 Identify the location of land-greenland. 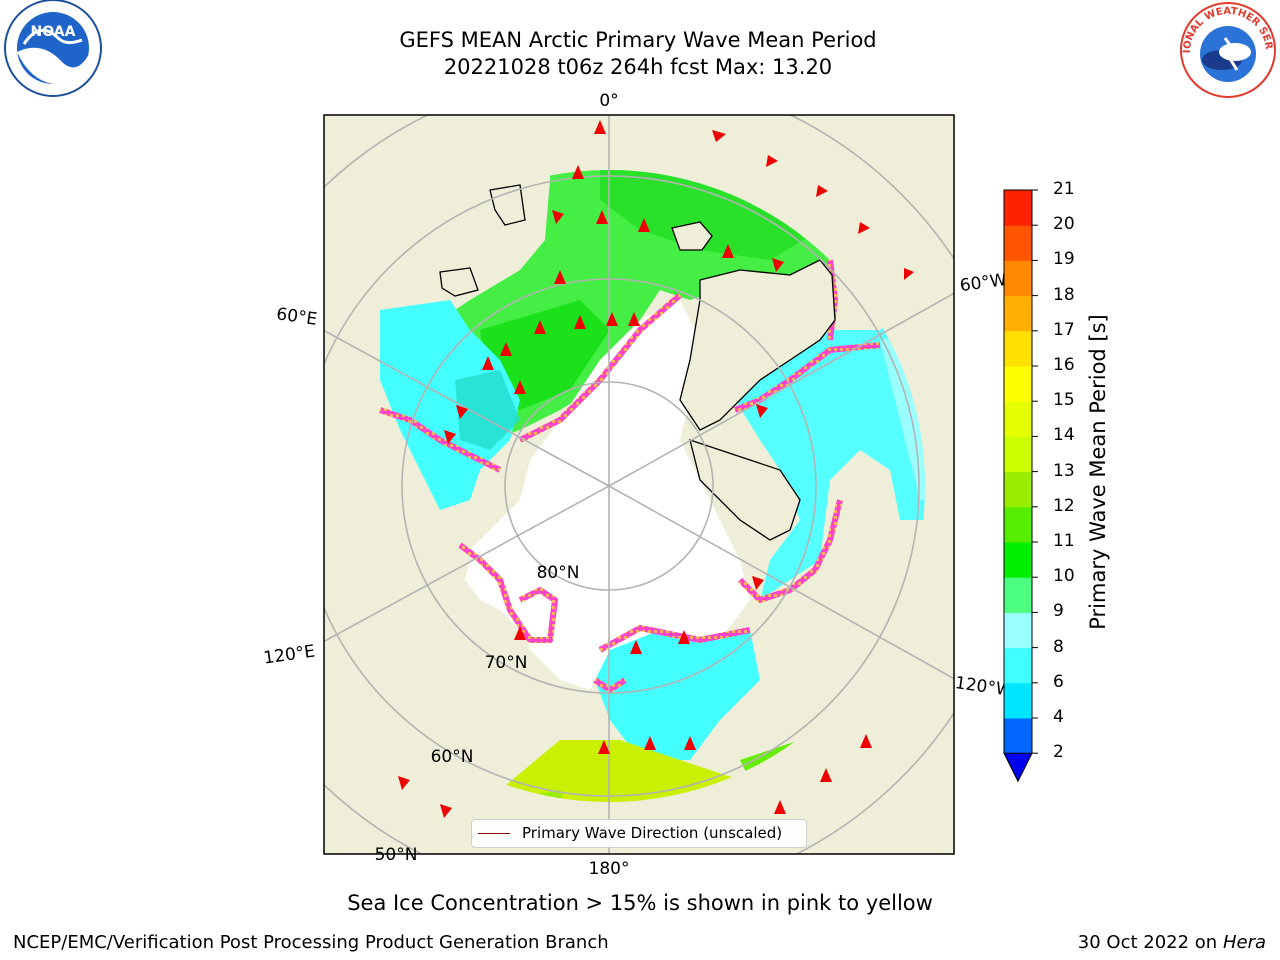
(757, 345).